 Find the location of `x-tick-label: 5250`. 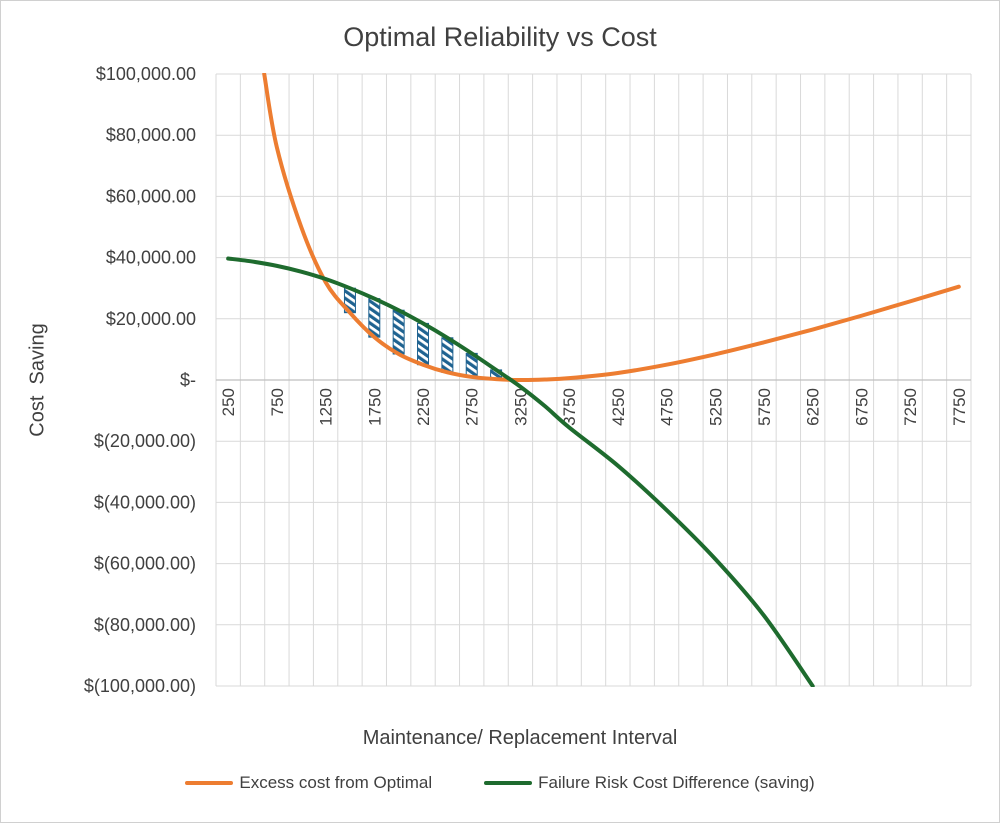

x-tick-label: 5250 is located at coordinates (715, 407).